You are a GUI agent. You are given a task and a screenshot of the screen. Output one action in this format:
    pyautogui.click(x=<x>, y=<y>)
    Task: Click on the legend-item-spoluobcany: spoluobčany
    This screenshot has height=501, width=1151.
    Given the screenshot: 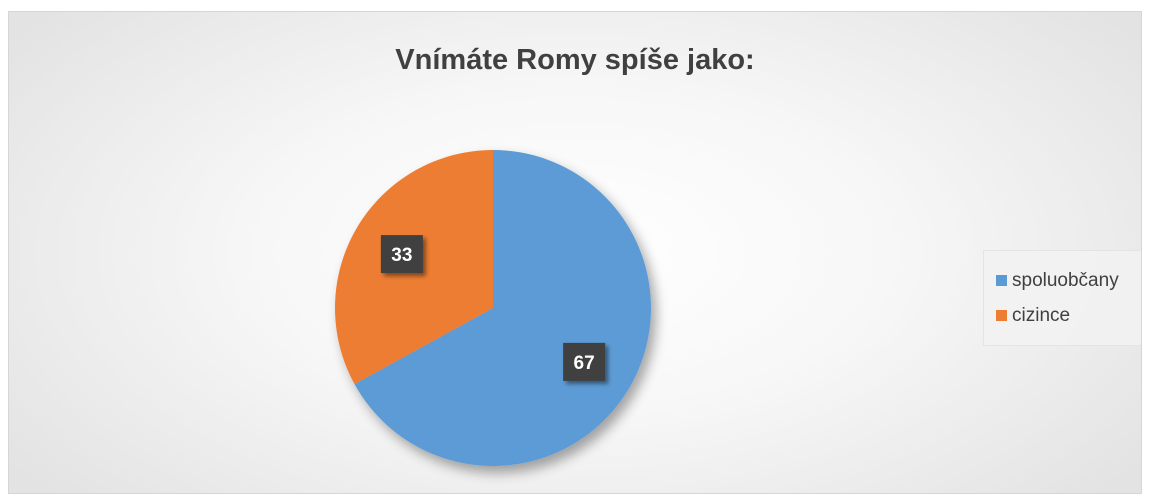 What is the action you would take?
    pyautogui.click(x=1068, y=280)
    